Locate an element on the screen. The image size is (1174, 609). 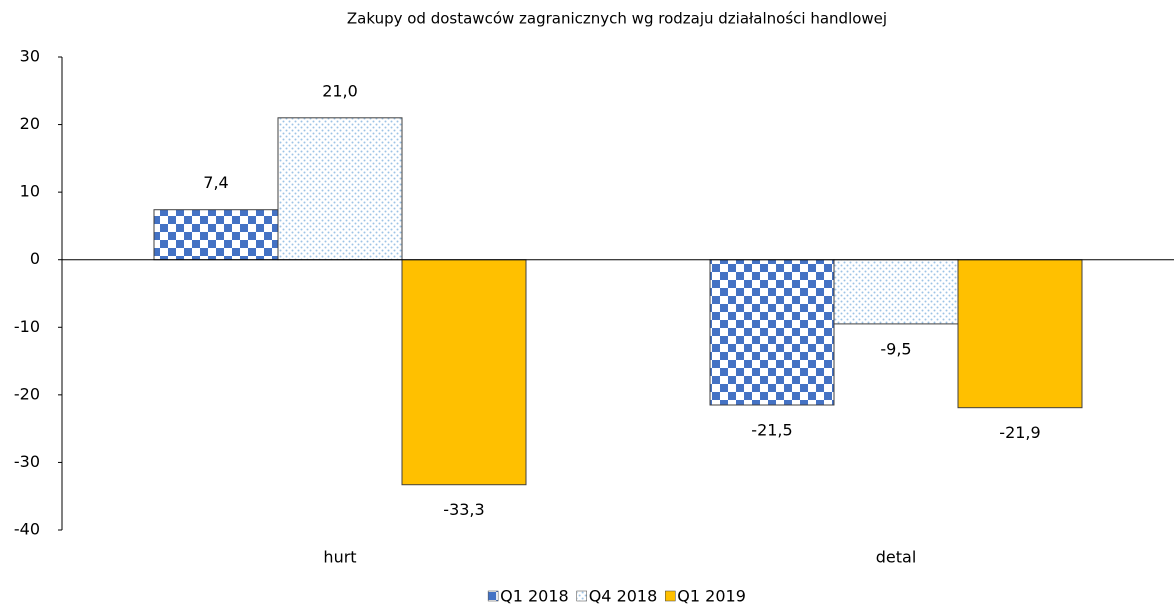
y-tick-label: 30 is located at coordinates (30, 56).